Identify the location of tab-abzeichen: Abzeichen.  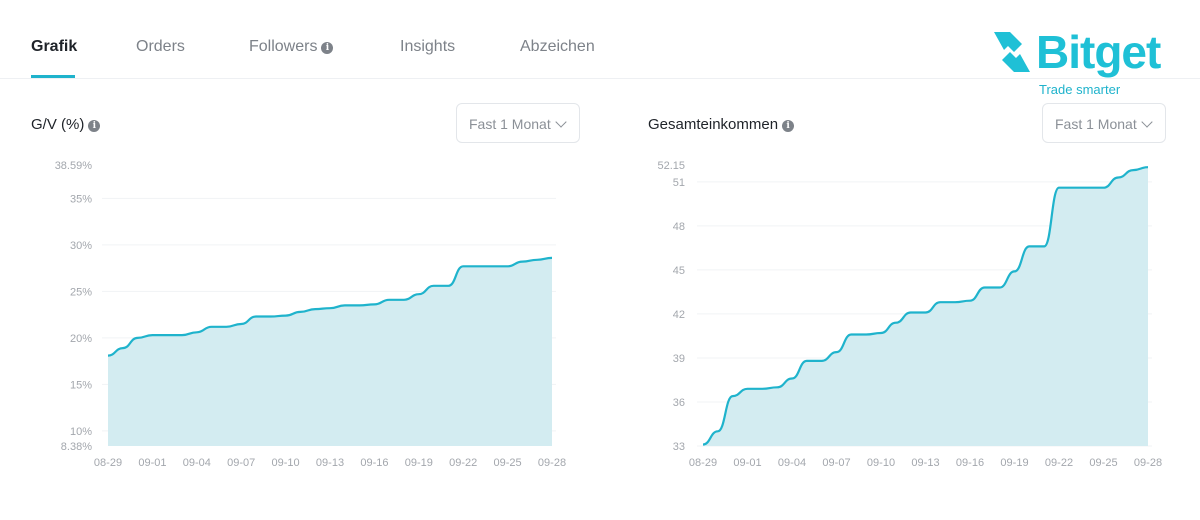
(557, 46).